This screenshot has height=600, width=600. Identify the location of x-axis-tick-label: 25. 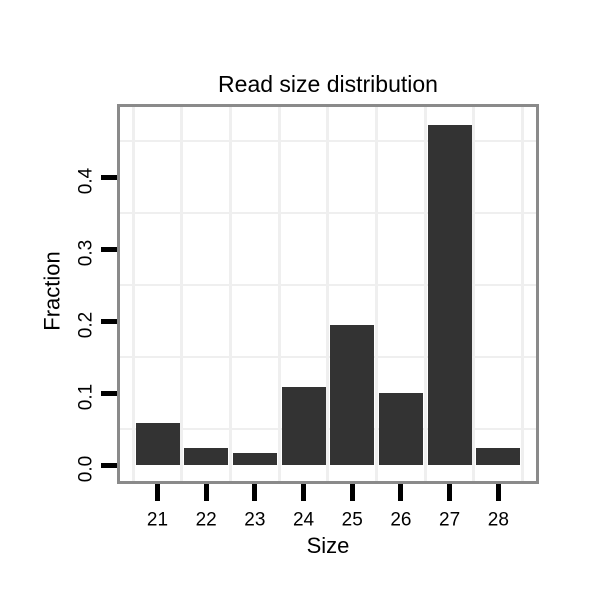
(352, 520).